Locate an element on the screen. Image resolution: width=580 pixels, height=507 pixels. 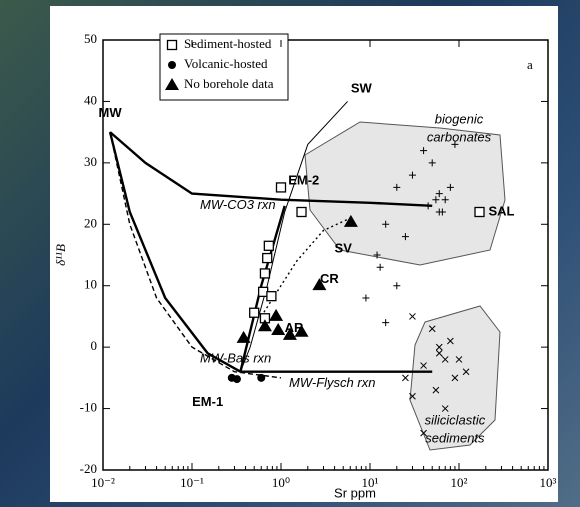
curve-label: MW-Bas rxn is located at coordinates (235, 358).